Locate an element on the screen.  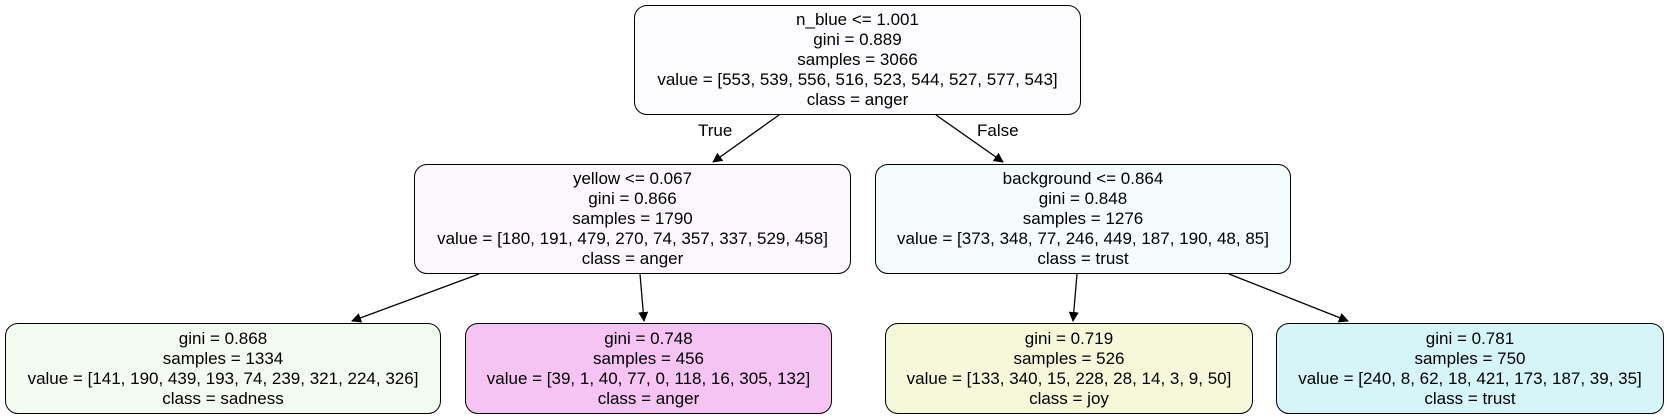
edge-label-true: True is located at coordinates (715, 130).